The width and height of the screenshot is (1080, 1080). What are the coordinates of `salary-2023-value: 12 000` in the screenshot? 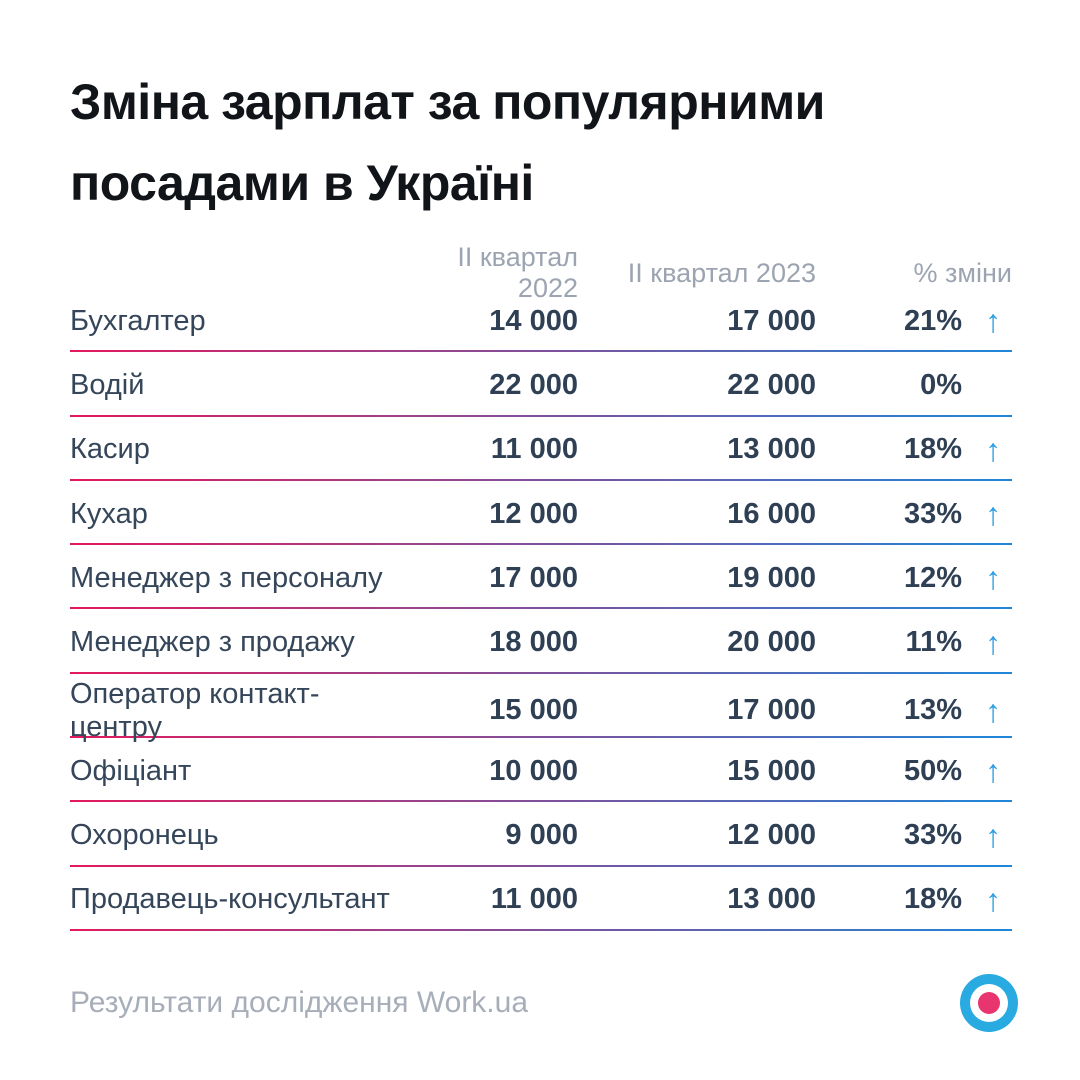 It's located at (771, 835).